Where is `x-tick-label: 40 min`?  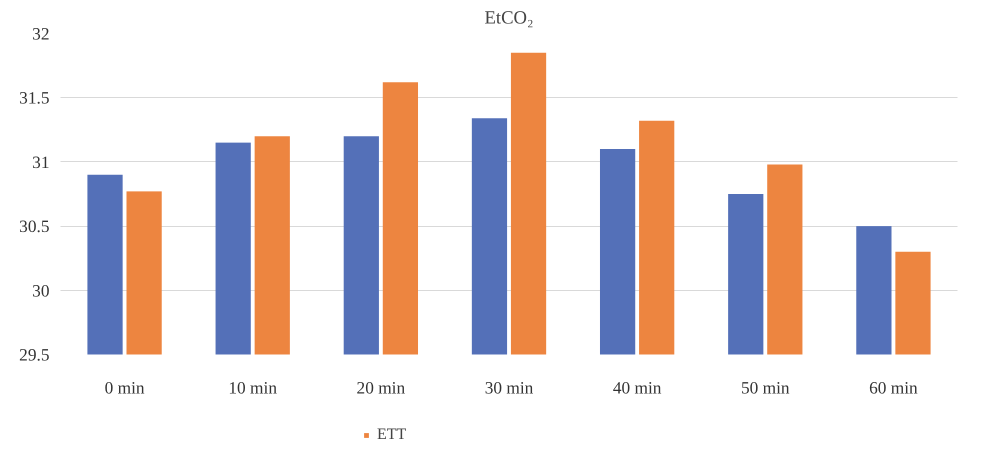 x-tick-label: 40 min is located at coordinates (637, 388).